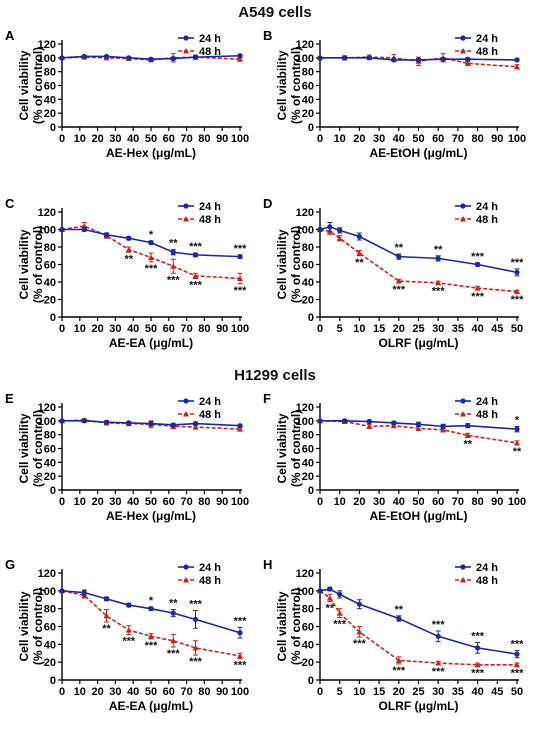 The width and height of the screenshot is (550, 729). What do you see at coordinates (419, 516) in the screenshot?
I see `x-axis-label: AE-EtOH (μg/mL)` at bounding box center [419, 516].